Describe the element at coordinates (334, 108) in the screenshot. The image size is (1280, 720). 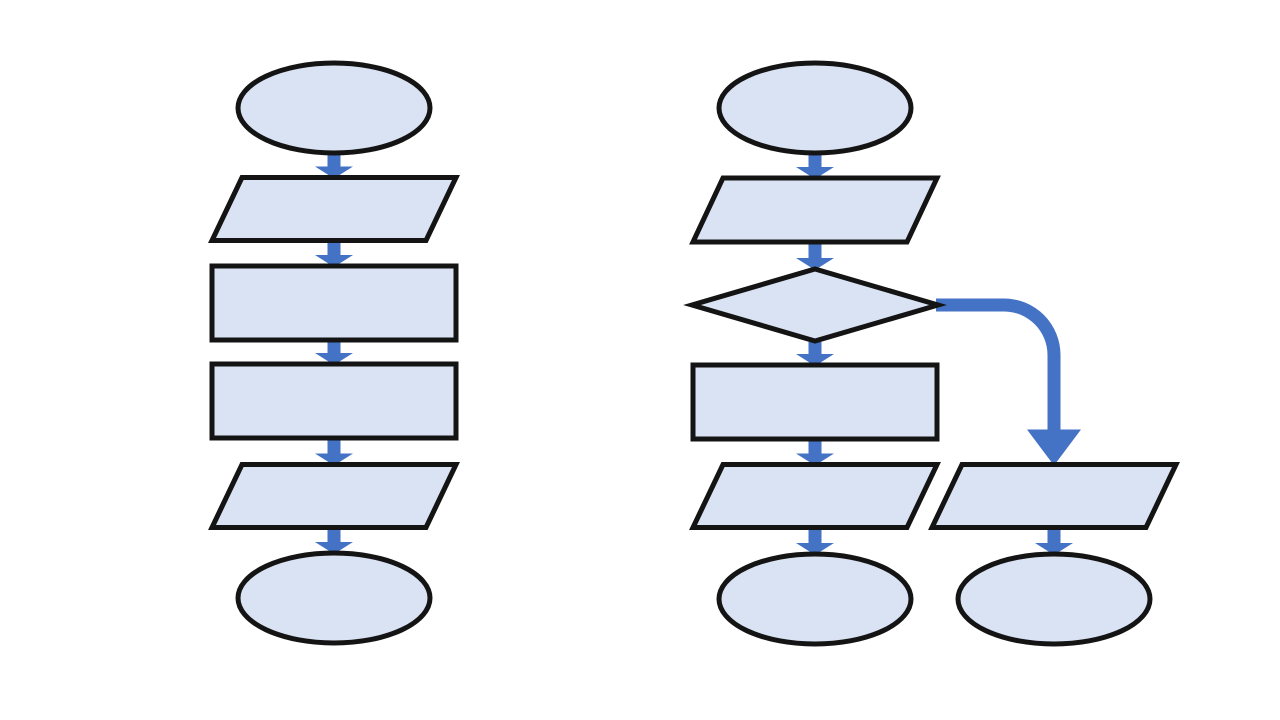
I see `terminator-shape-l1` at that location.